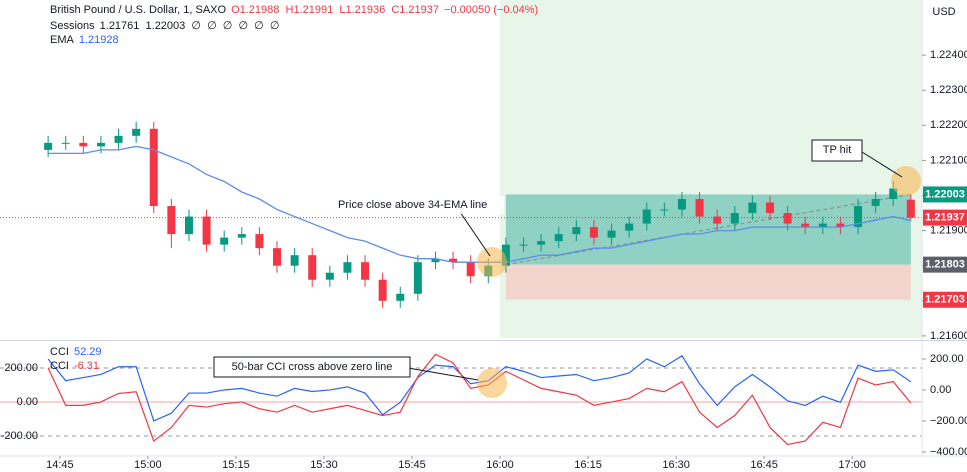 This screenshot has height=472, width=967. I want to click on y-tick-label: 1.22300, so click(948, 90).